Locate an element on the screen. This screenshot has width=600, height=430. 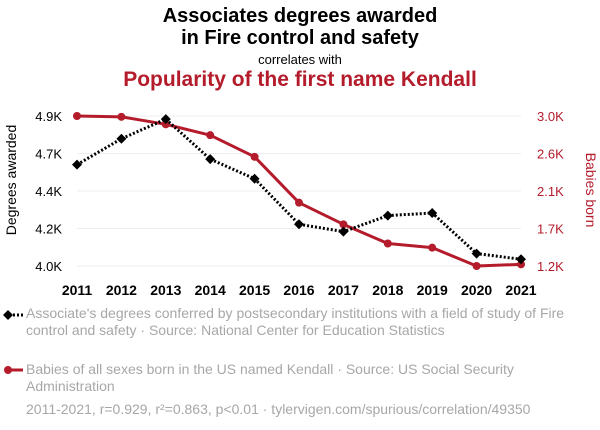
x-tick-label: 2015 is located at coordinates (254, 290).